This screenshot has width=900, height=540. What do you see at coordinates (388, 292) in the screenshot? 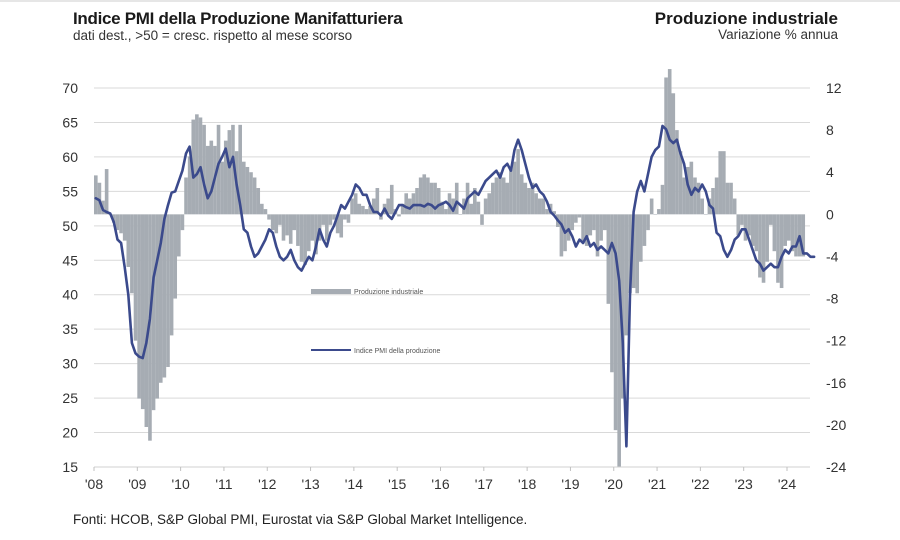
I see `legend-label-production: Produzione industriale` at bounding box center [388, 292].